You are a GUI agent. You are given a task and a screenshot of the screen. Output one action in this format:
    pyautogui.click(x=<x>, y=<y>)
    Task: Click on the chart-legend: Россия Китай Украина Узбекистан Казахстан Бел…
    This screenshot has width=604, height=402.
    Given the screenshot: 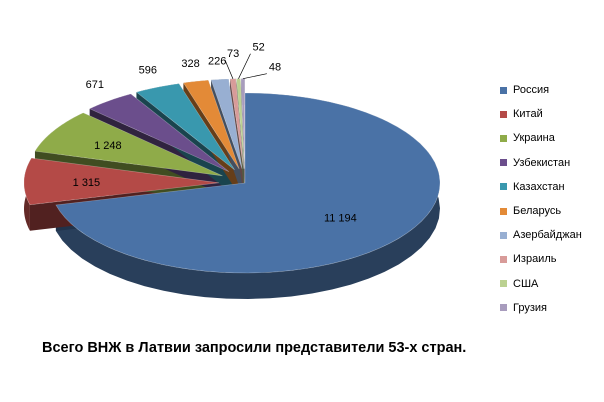 What is the action you would take?
    pyautogui.click(x=552, y=199)
    